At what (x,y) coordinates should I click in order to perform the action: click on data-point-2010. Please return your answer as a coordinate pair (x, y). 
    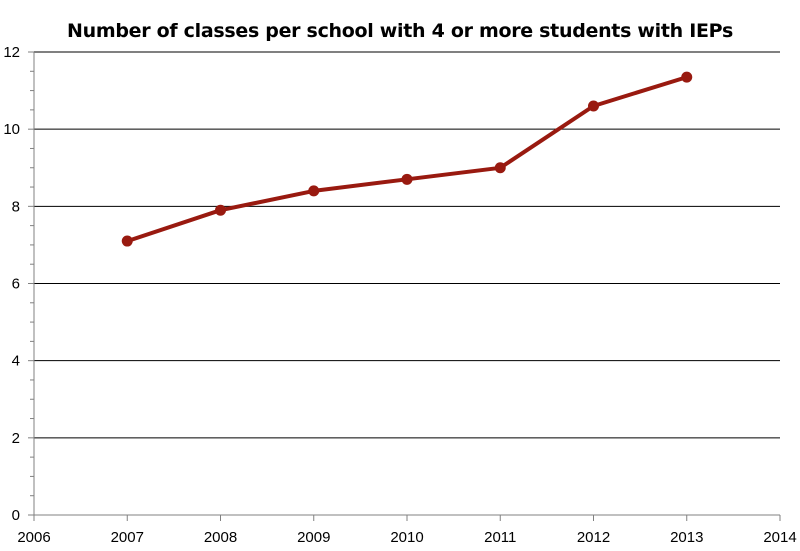
    Looking at the image, I should click on (407, 179).